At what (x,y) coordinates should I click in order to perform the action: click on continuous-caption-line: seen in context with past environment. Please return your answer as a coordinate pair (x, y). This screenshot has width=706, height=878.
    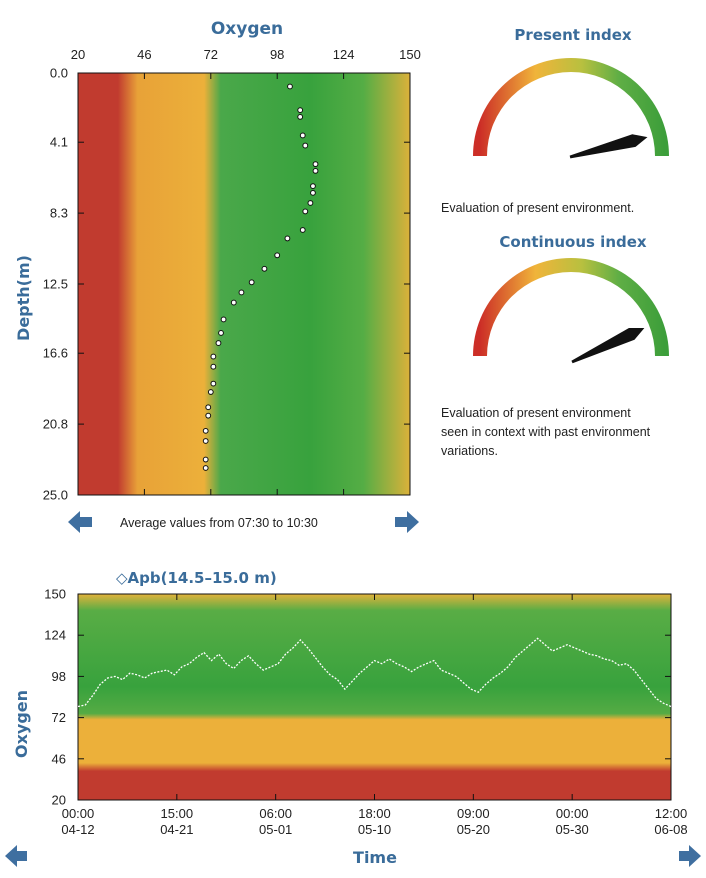
    Looking at the image, I should click on (546, 432).